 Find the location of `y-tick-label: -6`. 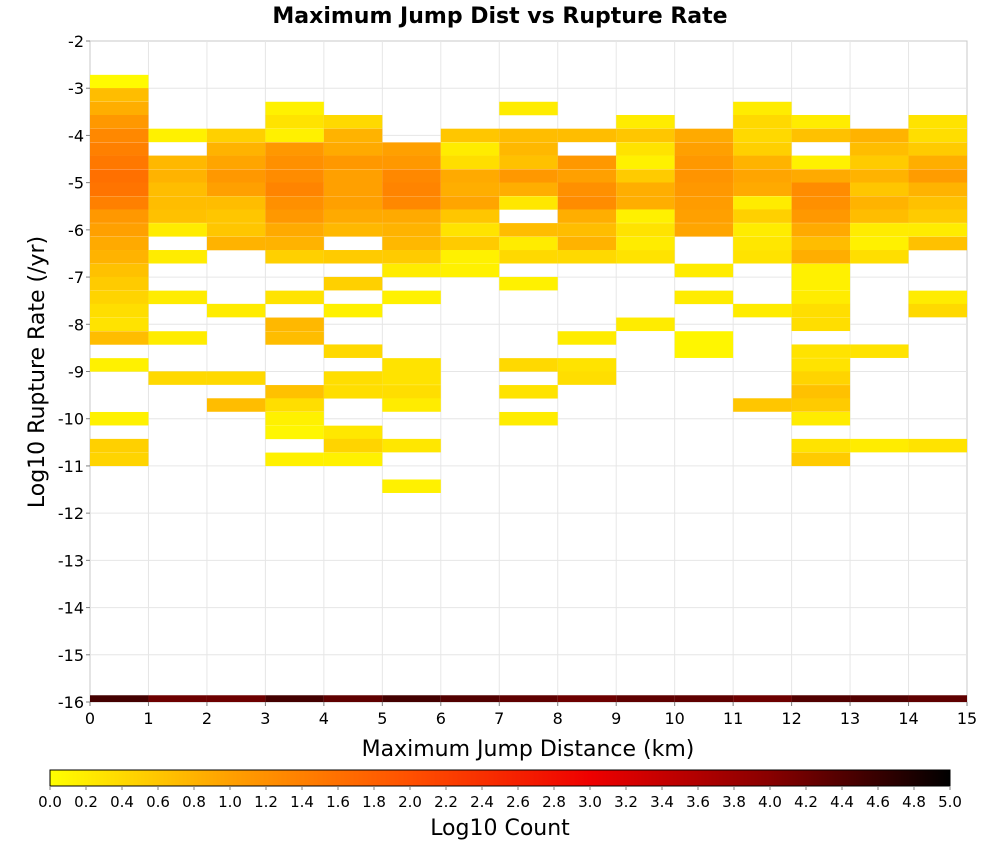

y-tick-label: -6 is located at coordinates (76, 230).